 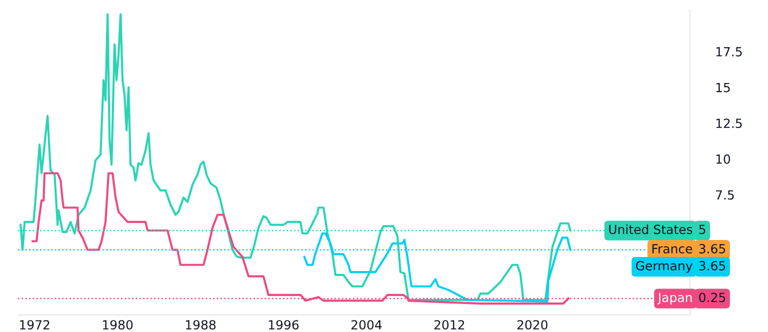 What do you see at coordinates (672, 249) in the screenshot?
I see `legend-label: France` at bounding box center [672, 249].